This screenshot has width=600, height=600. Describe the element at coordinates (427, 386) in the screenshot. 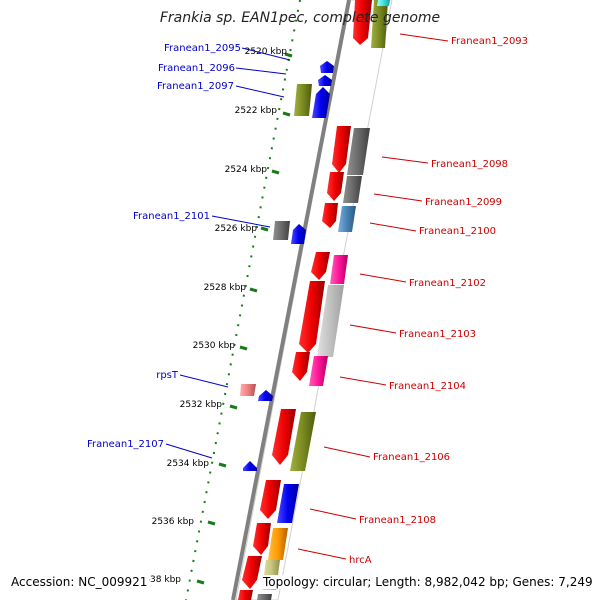

I see `label-franean1-2104: Franean1_2104` at that location.